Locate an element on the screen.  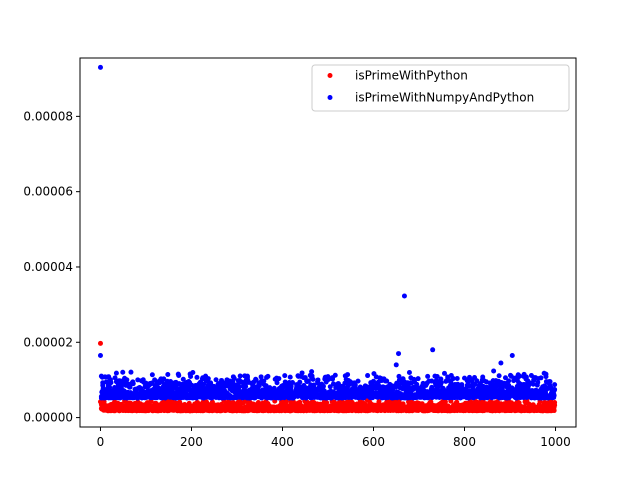
legend-label-numpy: isPrimeWithNumpyAndPython is located at coordinates (444, 98).